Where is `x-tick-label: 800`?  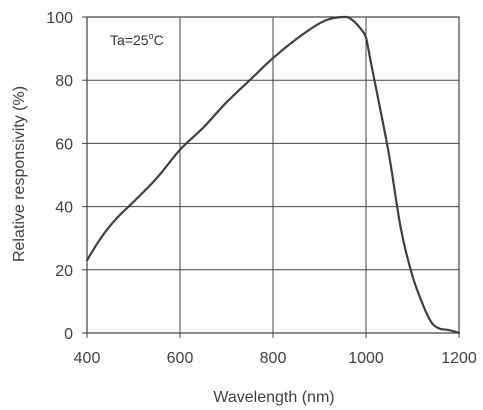
x-tick-label: 800 is located at coordinates (273, 358).